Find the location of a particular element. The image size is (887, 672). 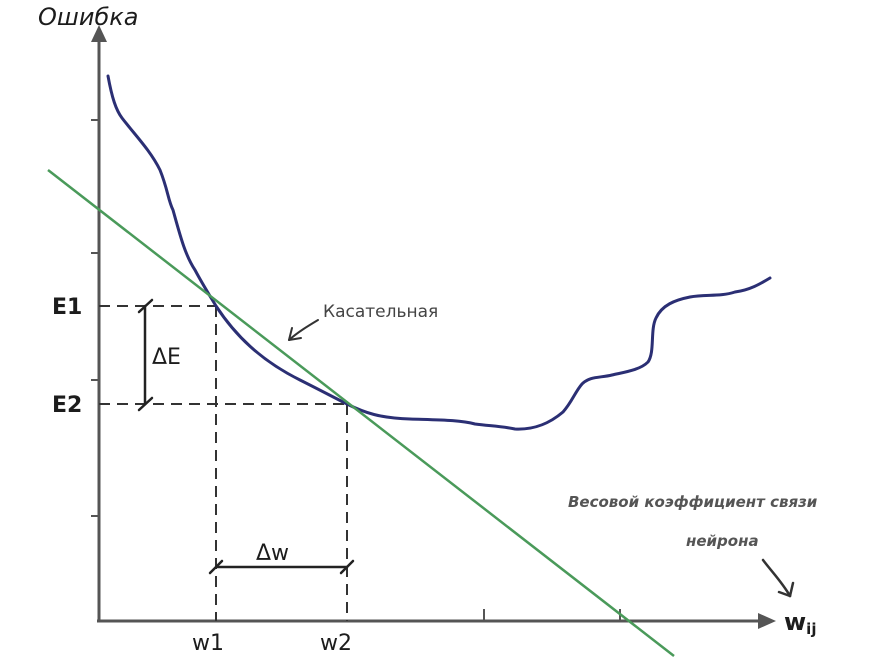

x-axis-label-sub: ij is located at coordinates (811, 629).